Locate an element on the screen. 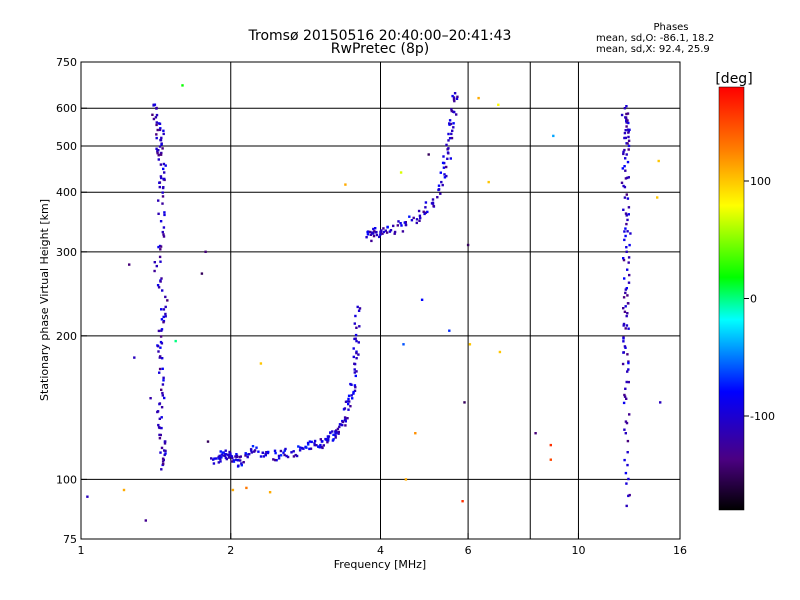 Image resolution: width=800 pixels, height=600 pixels. phase-x-stats: mean, sd,X: 92.4, 25.9 is located at coordinates (653, 49).